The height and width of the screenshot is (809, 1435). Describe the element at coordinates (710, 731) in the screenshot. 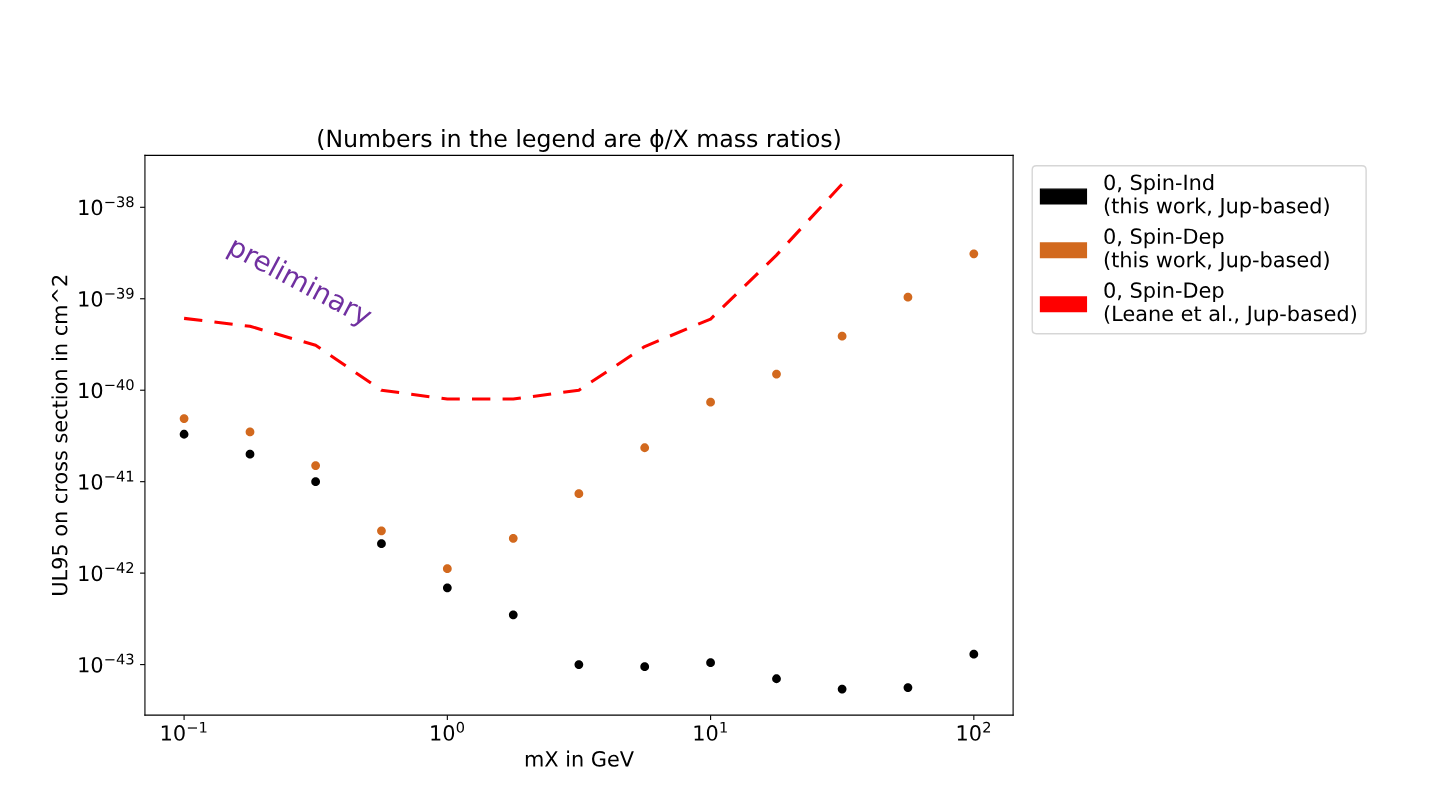

I see `x-tick-label: 10$^{1}$` at that location.